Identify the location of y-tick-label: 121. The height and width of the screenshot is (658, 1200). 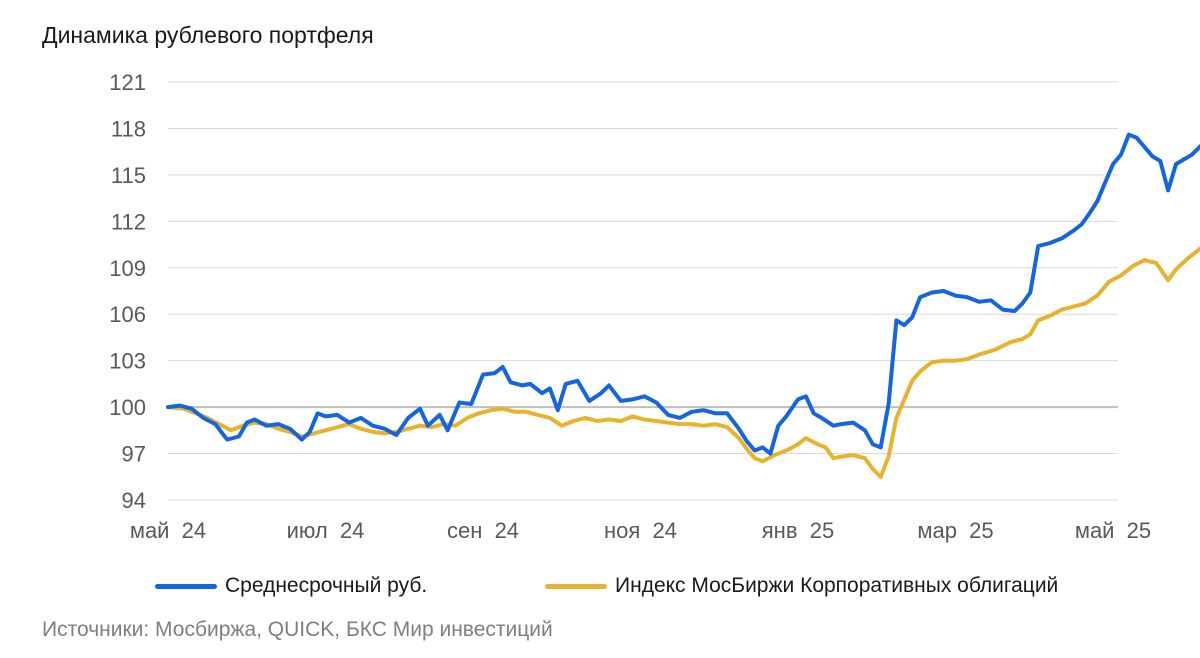
(127, 82).